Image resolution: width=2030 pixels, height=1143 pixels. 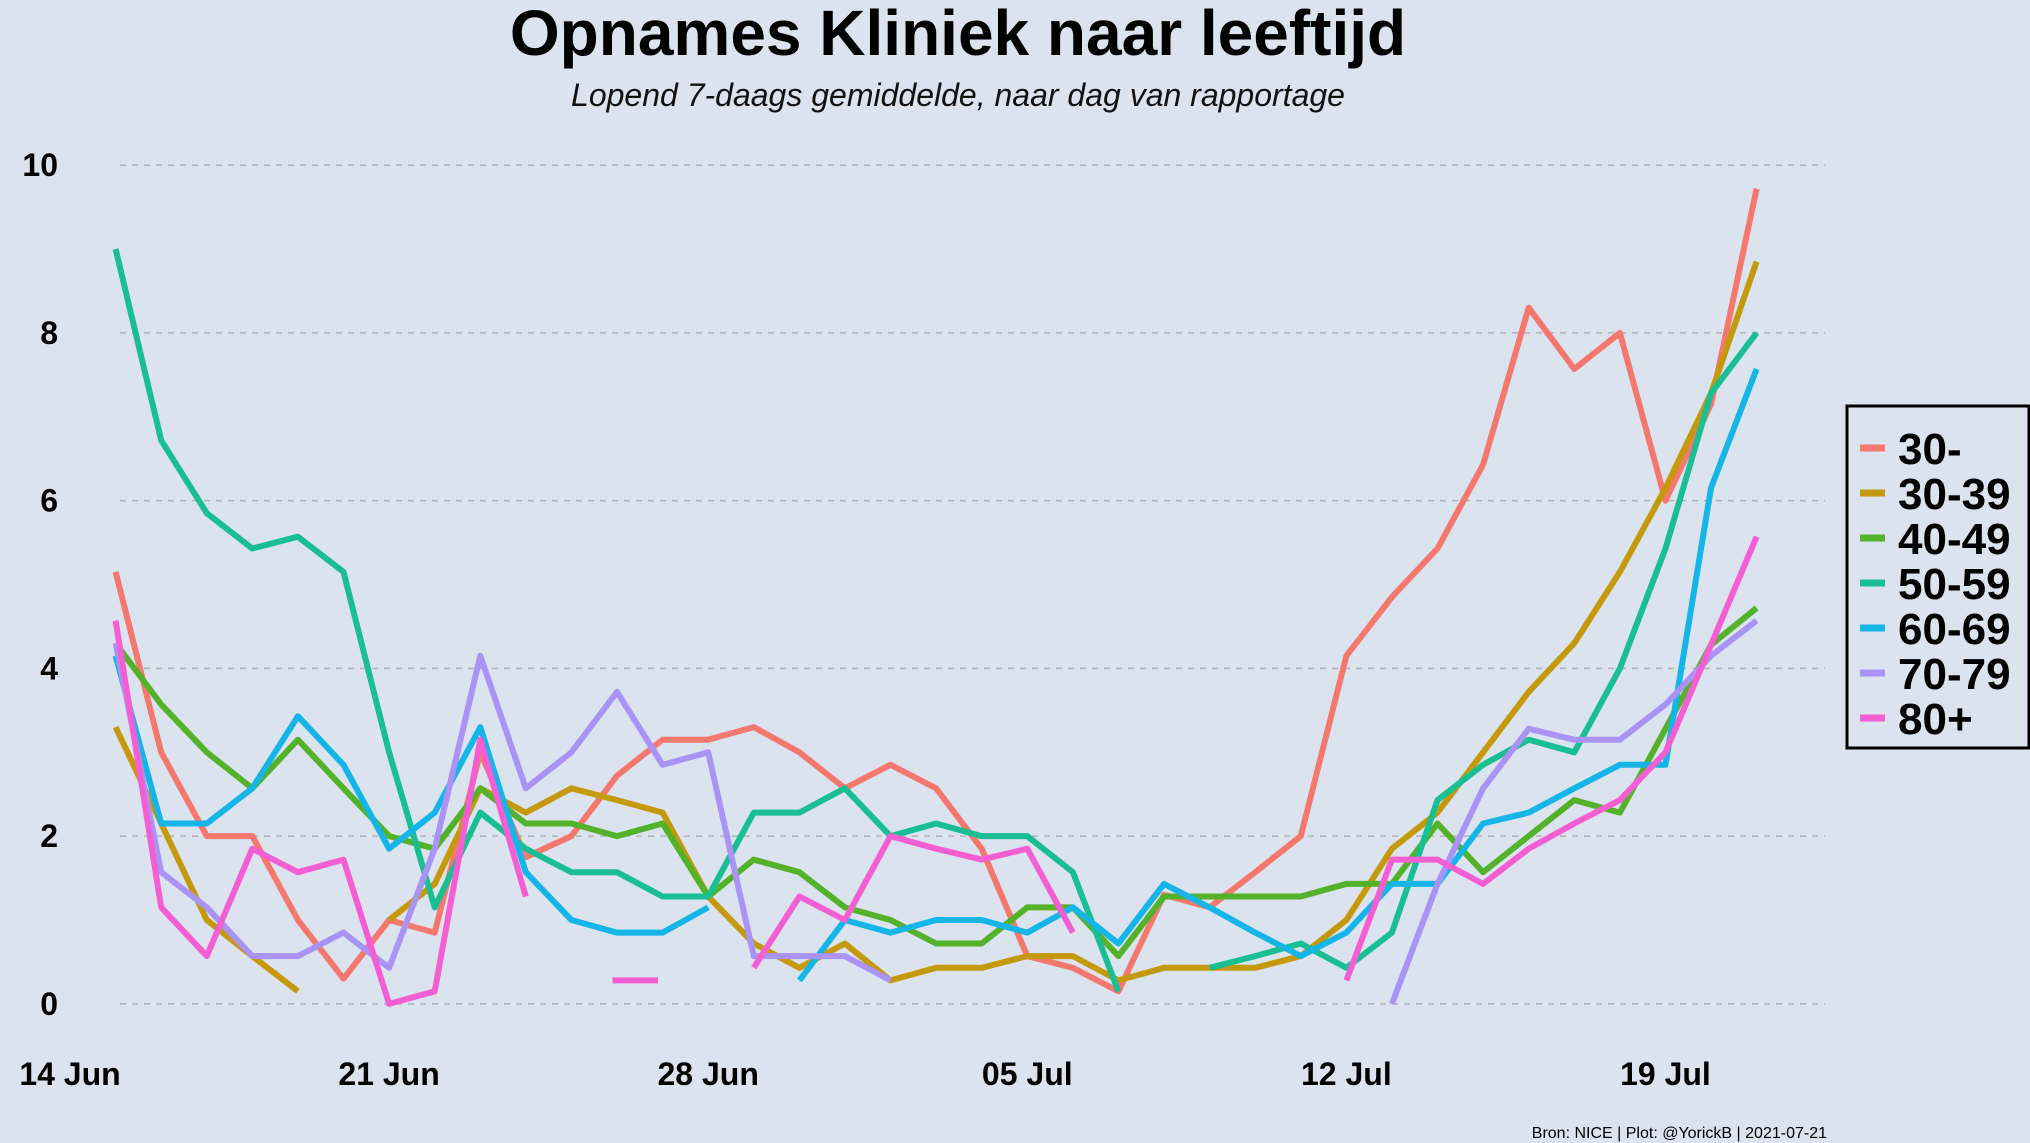 What do you see at coordinates (1954, 584) in the screenshot?
I see `legend-label: 50-59` at bounding box center [1954, 584].